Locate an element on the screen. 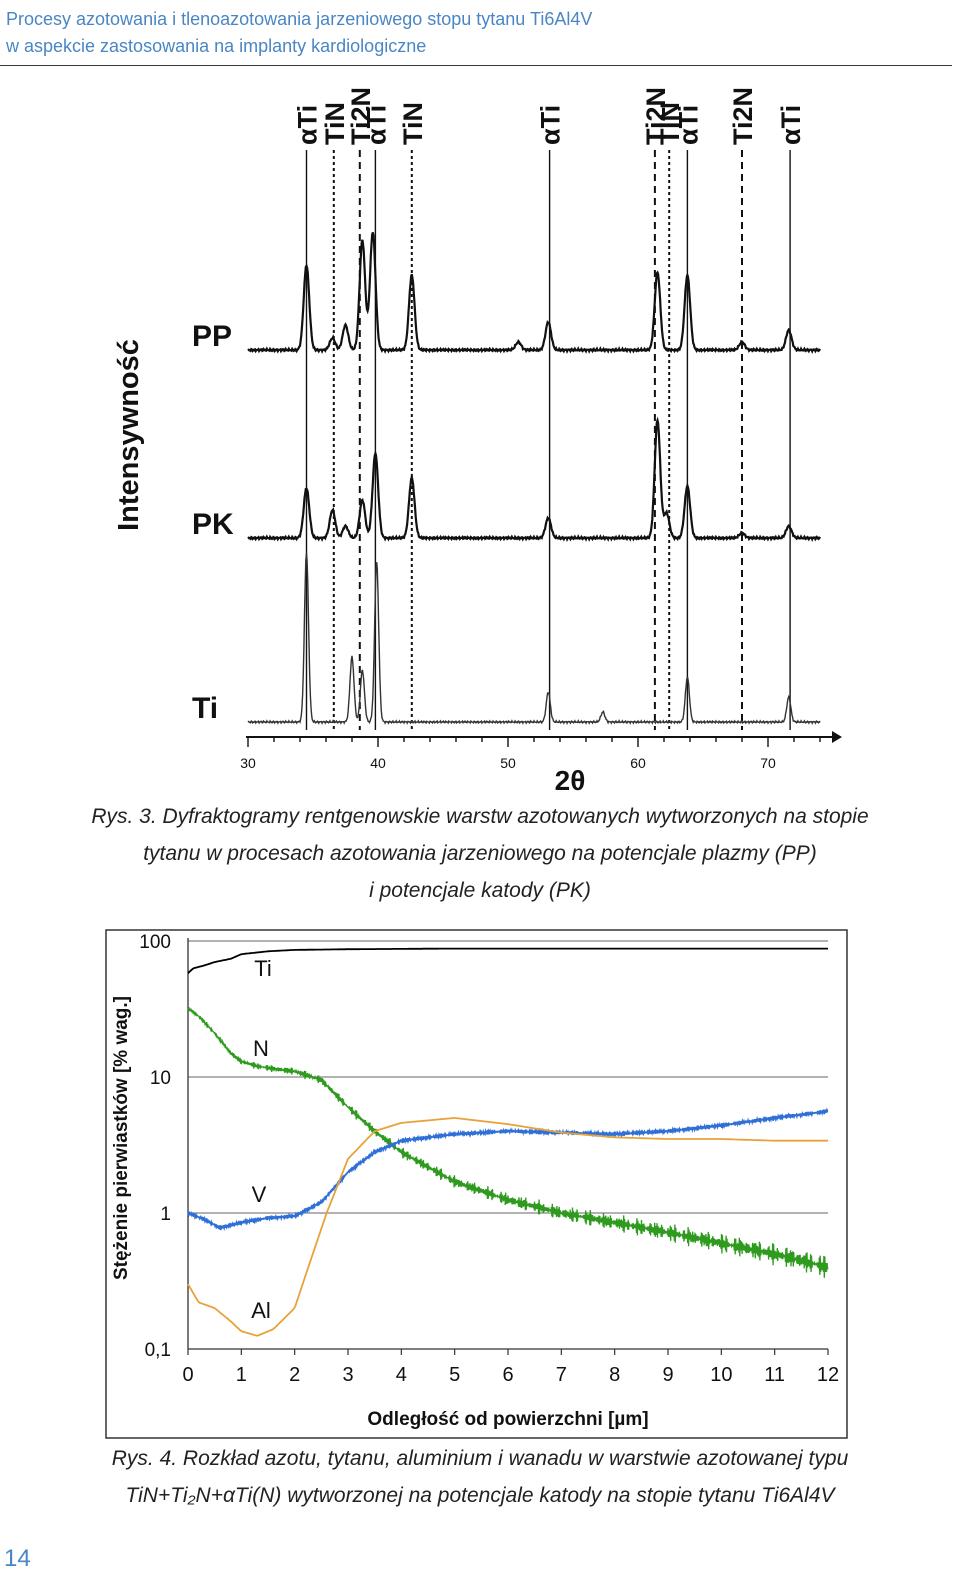 This screenshot has height=1582, width=960. xrd-phase-label-7: TiN is located at coordinates (670, 123).